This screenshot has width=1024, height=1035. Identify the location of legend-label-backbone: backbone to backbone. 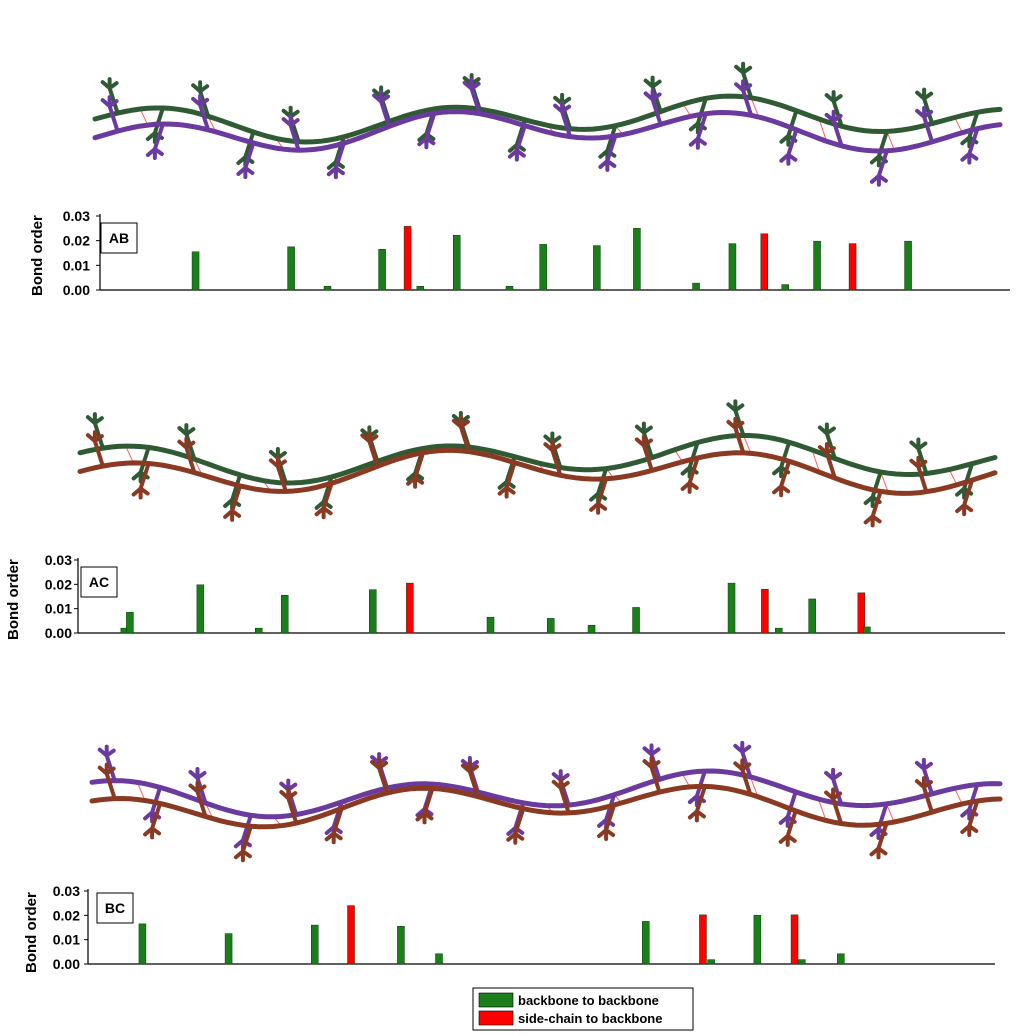
(588, 1000).